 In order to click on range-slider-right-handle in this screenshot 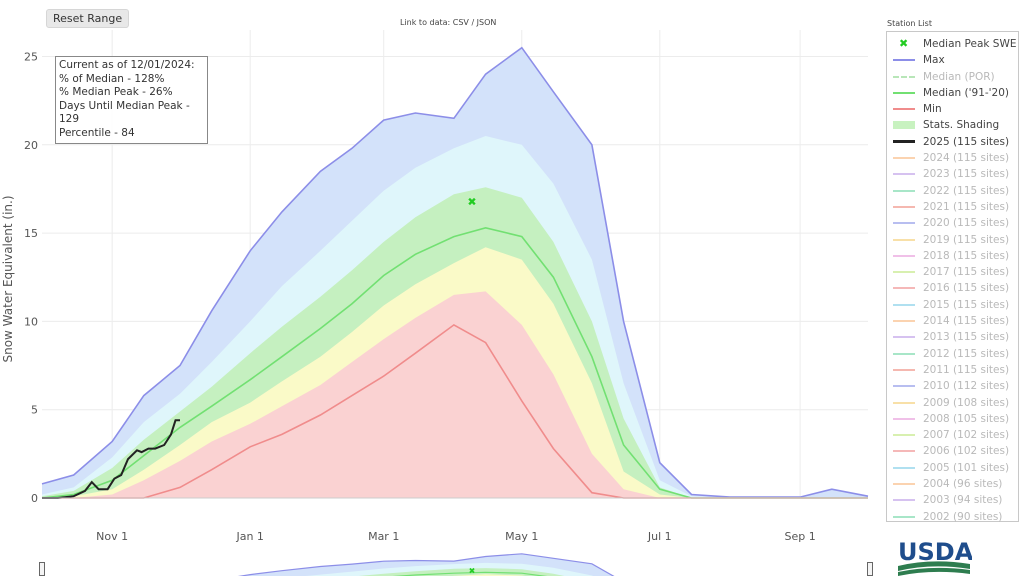, I will do `click(870, 569)`.